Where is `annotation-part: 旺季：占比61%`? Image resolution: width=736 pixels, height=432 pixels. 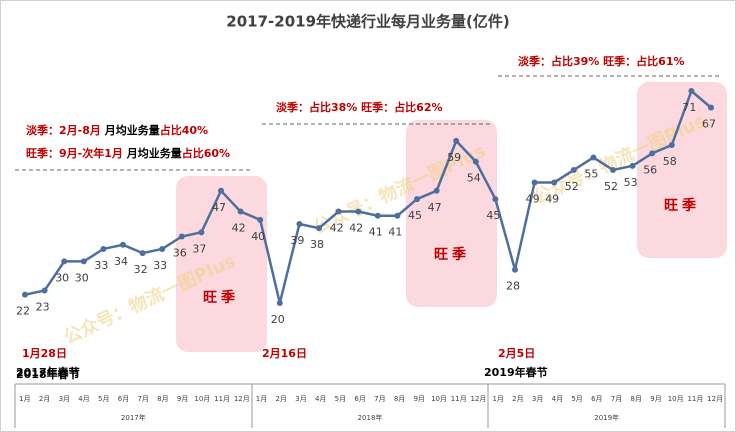 annotation-part: 旺季：占比61% is located at coordinates (641, 61).